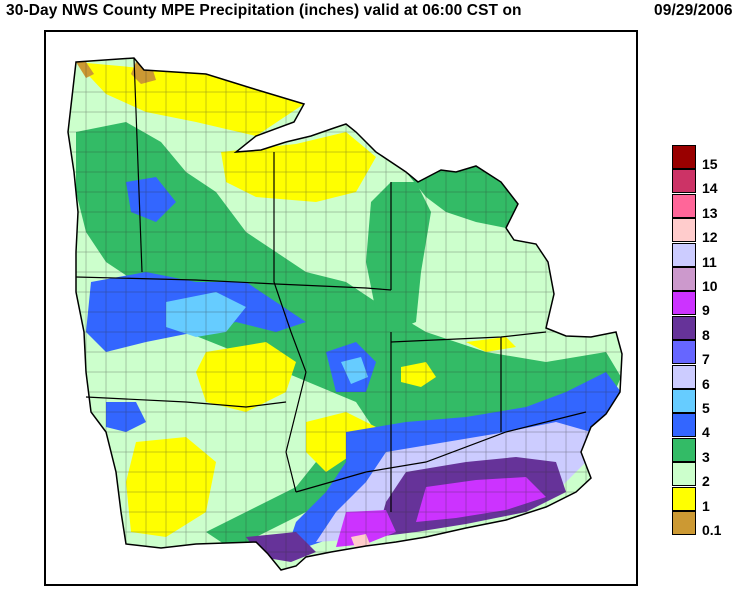 The width and height of the screenshot is (746, 610). What do you see at coordinates (710, 237) in the screenshot?
I see `legend-label: 12` at bounding box center [710, 237].